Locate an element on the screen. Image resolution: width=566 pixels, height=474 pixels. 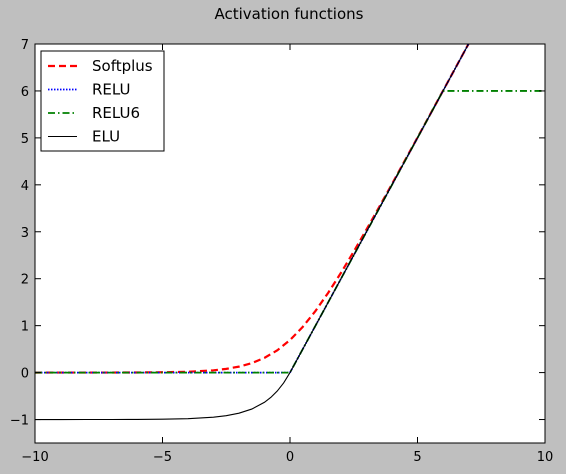
y-tick-label: 7 is located at coordinates (25, 45).